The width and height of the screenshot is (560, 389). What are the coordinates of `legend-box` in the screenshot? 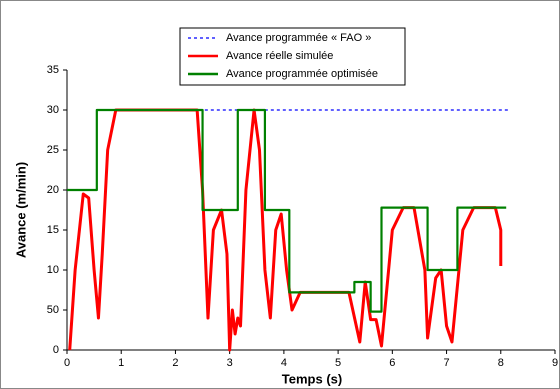 It's located at (292, 56).